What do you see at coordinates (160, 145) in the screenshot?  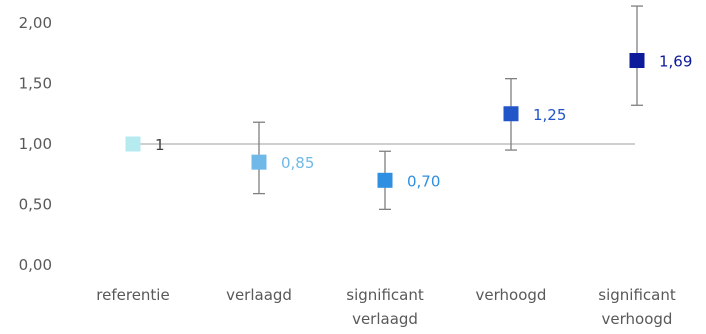 I see `data-label: 1` at bounding box center [160, 145].